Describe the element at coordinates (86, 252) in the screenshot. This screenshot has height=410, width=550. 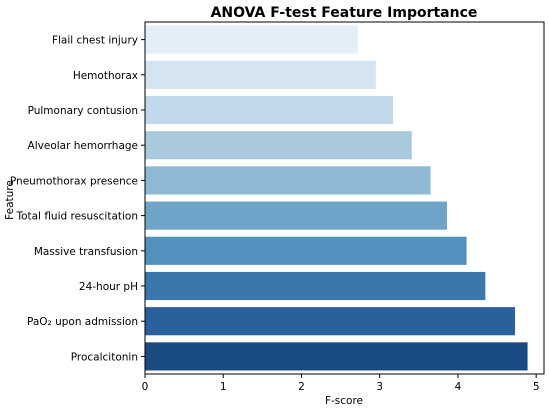
I see `y-tick-label: Massive transfusion` at that location.